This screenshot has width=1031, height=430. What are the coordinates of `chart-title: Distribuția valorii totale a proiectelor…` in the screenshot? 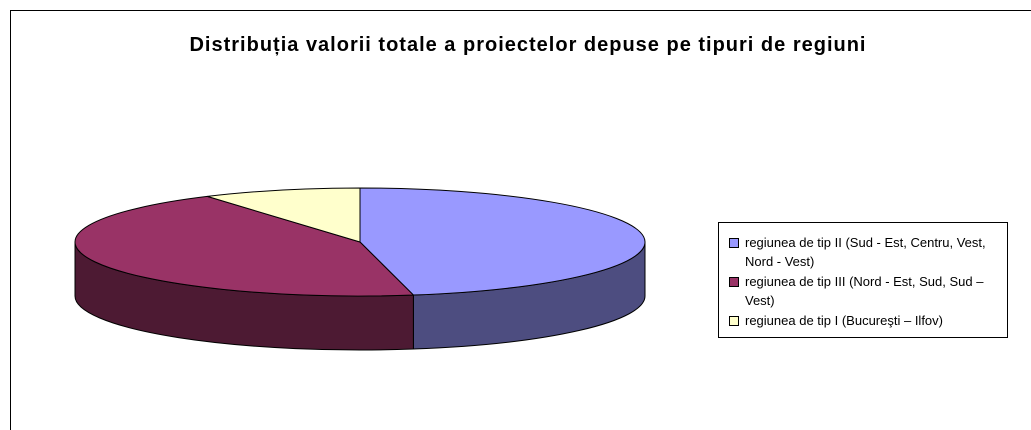 It's located at (528, 45).